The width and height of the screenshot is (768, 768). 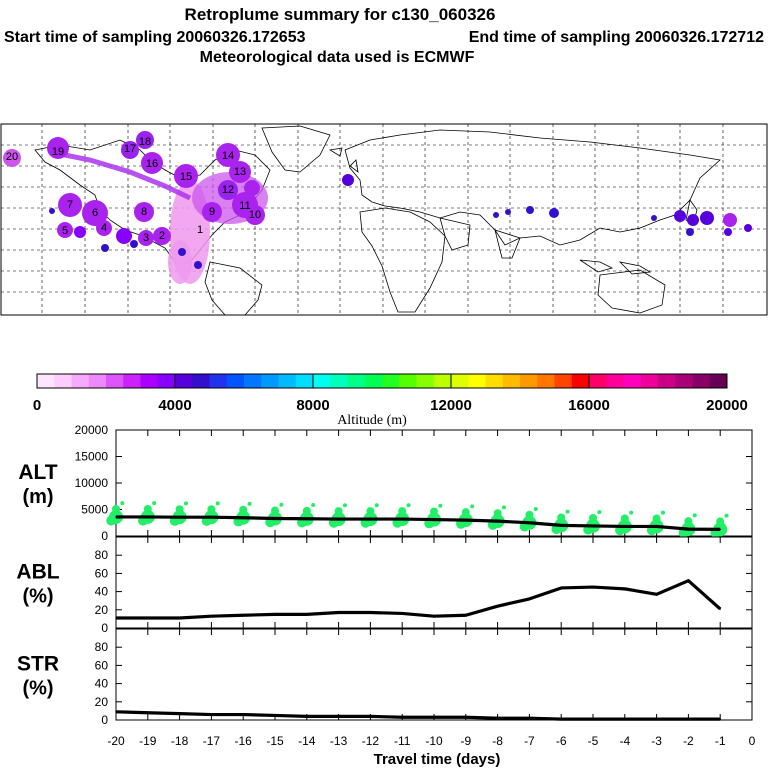 I want to click on x-axis-title: Travel time (days), so click(x=437, y=759).